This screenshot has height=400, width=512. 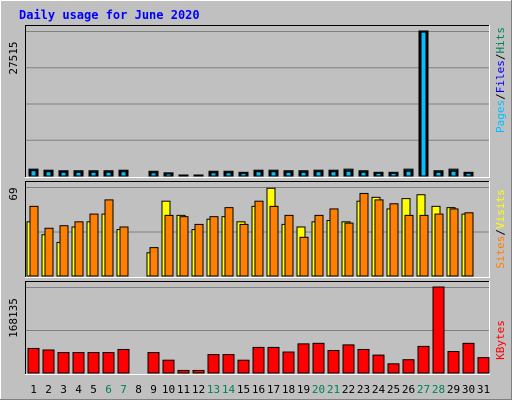 What do you see at coordinates (393, 389) in the screenshot?
I see `x-tick-label-day-25: 25` at bounding box center [393, 389].